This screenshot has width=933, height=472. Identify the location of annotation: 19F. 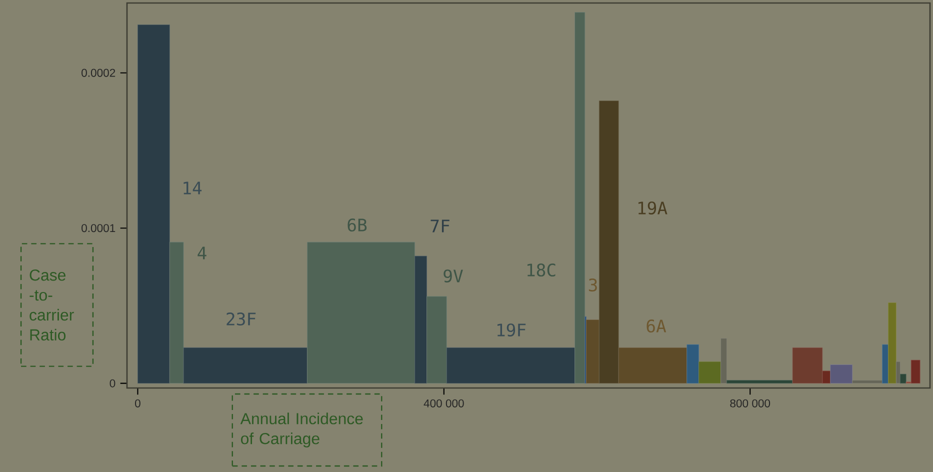
(511, 330).